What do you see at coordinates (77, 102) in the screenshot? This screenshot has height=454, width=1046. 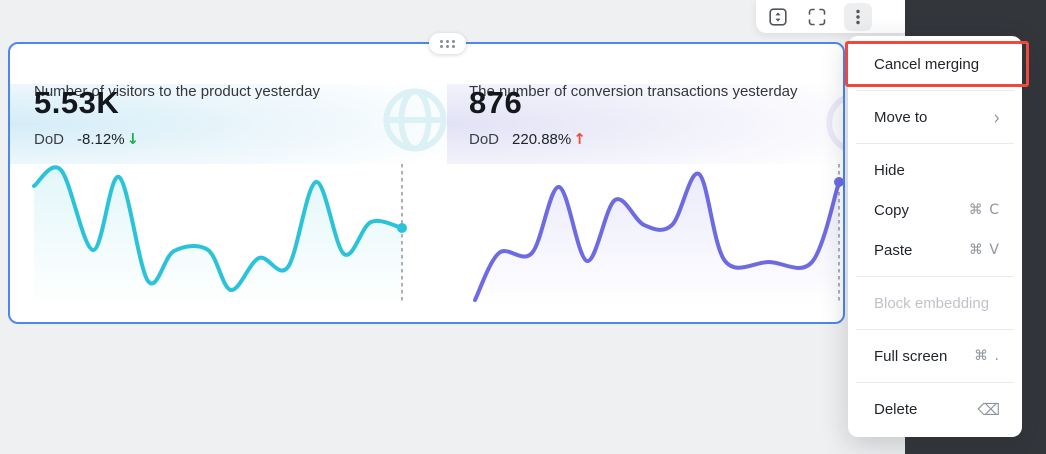 I see `widget-value: 5.53K` at bounding box center [77, 102].